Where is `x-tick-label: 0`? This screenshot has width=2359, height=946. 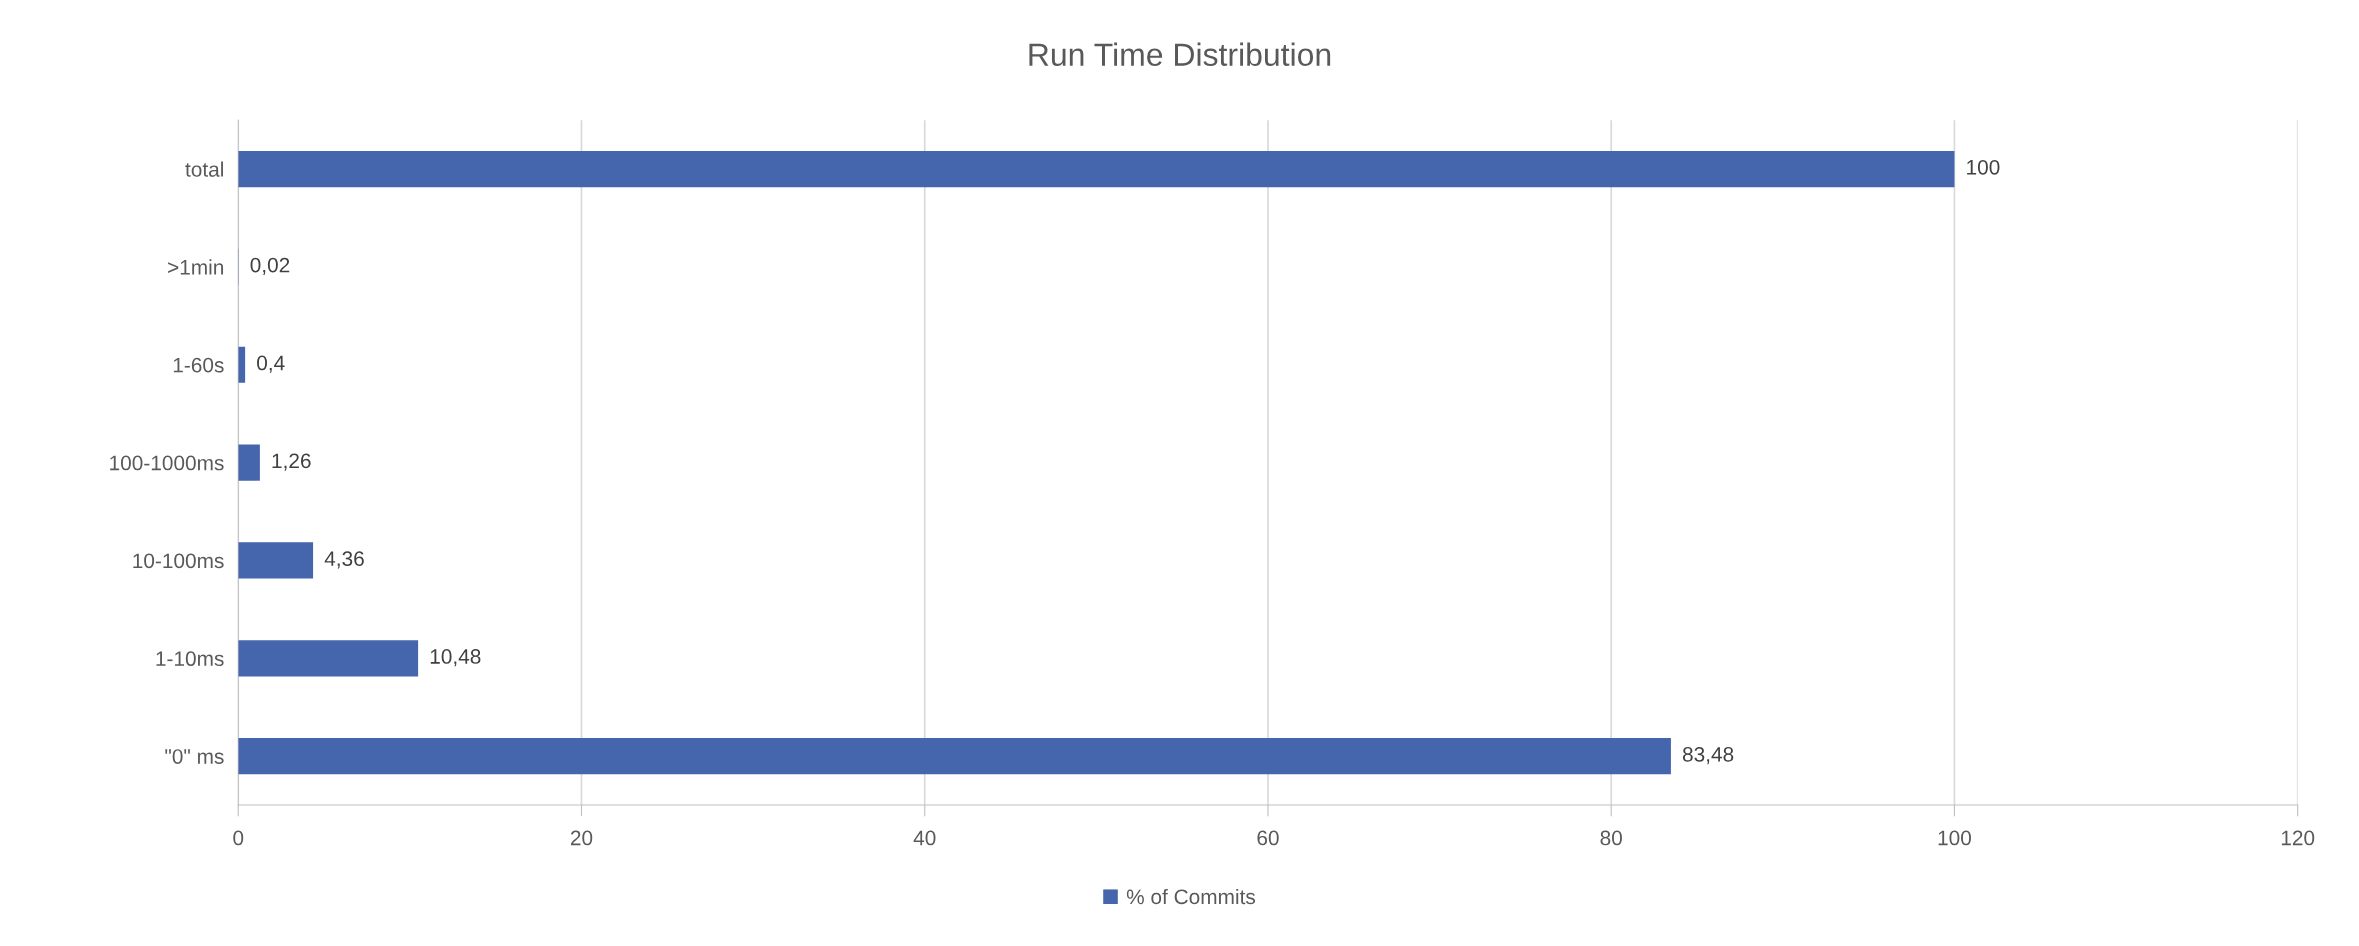 x-tick-label: 0 is located at coordinates (238, 838).